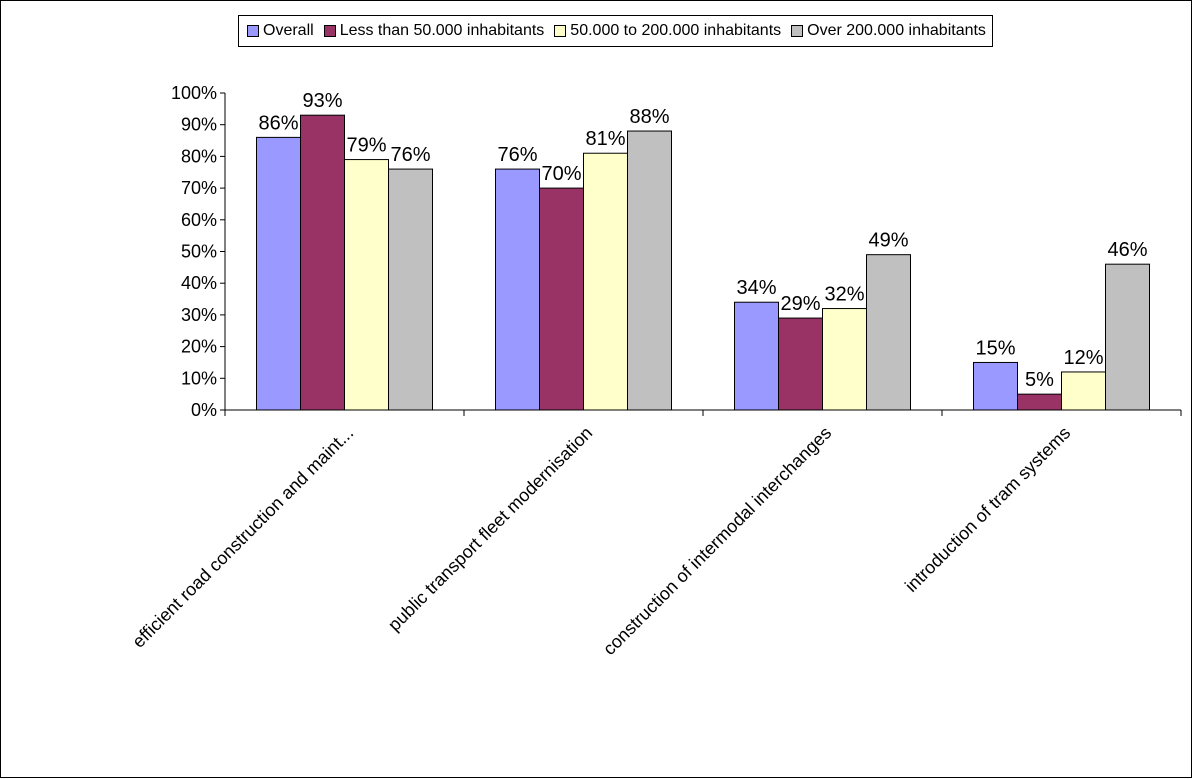 The image size is (1192, 779). Describe the element at coordinates (1083, 358) in the screenshot. I see `data-label: 12%` at that location.